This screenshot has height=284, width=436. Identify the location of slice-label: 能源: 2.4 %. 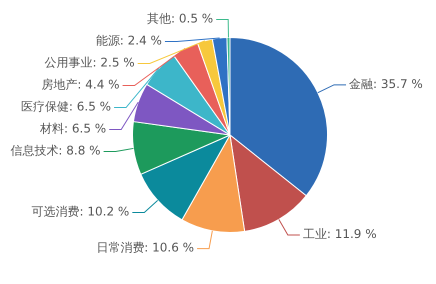
(129, 41).